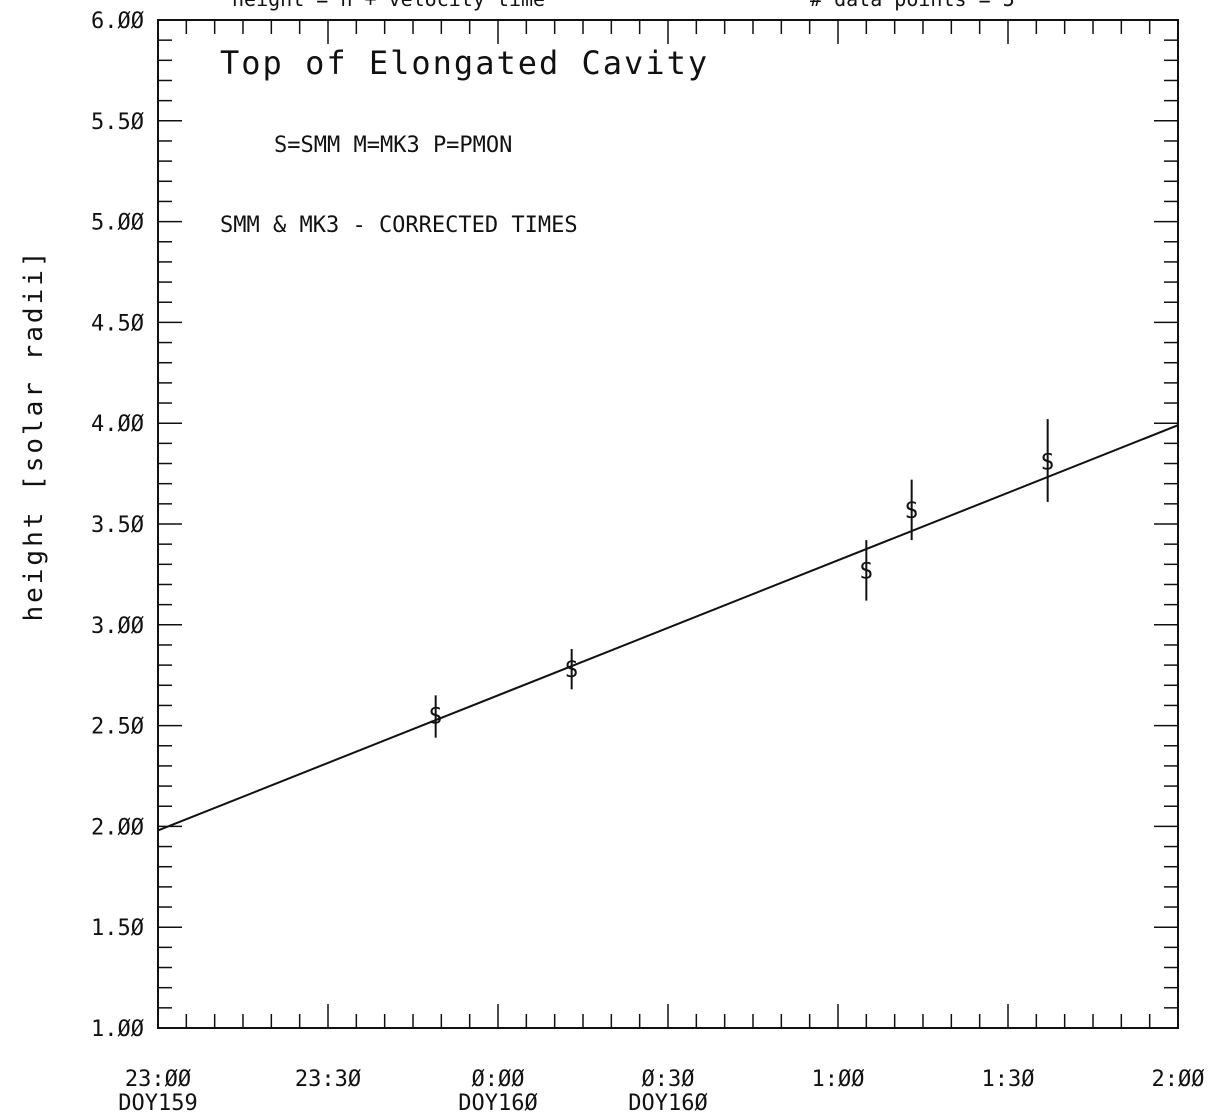  What do you see at coordinates (464, 63) in the screenshot?
I see `chart-title: Top of Elongated Cavity` at bounding box center [464, 63].